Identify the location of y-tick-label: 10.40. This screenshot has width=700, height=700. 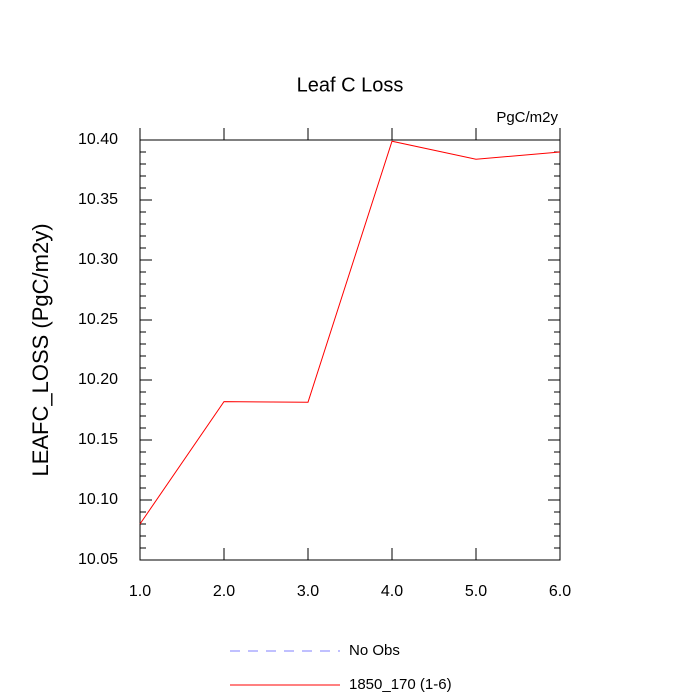
(98, 139).